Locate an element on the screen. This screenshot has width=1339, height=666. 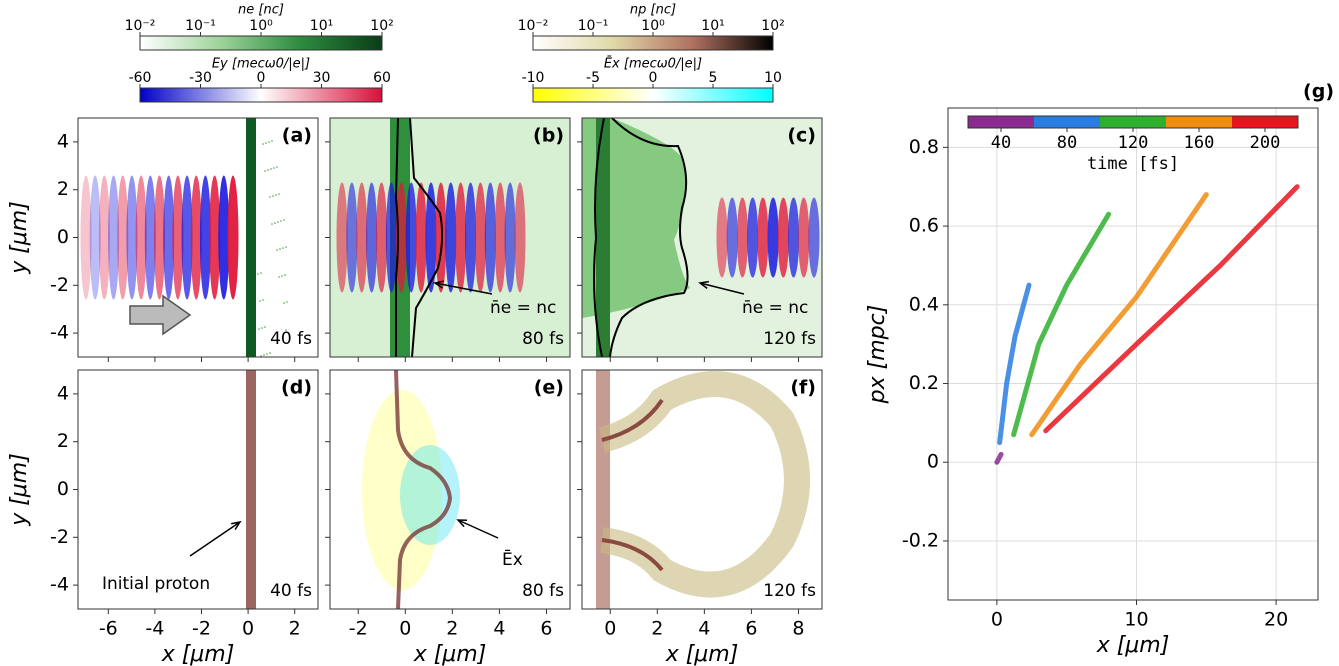
x-tick-label: 8 is located at coordinates (798, 629).